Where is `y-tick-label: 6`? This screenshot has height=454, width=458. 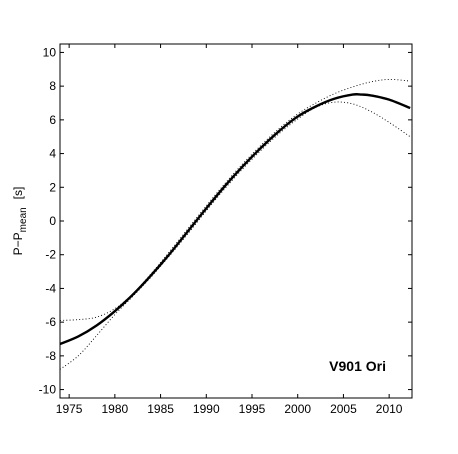
y-tick-label: 6 is located at coordinates (52, 120).